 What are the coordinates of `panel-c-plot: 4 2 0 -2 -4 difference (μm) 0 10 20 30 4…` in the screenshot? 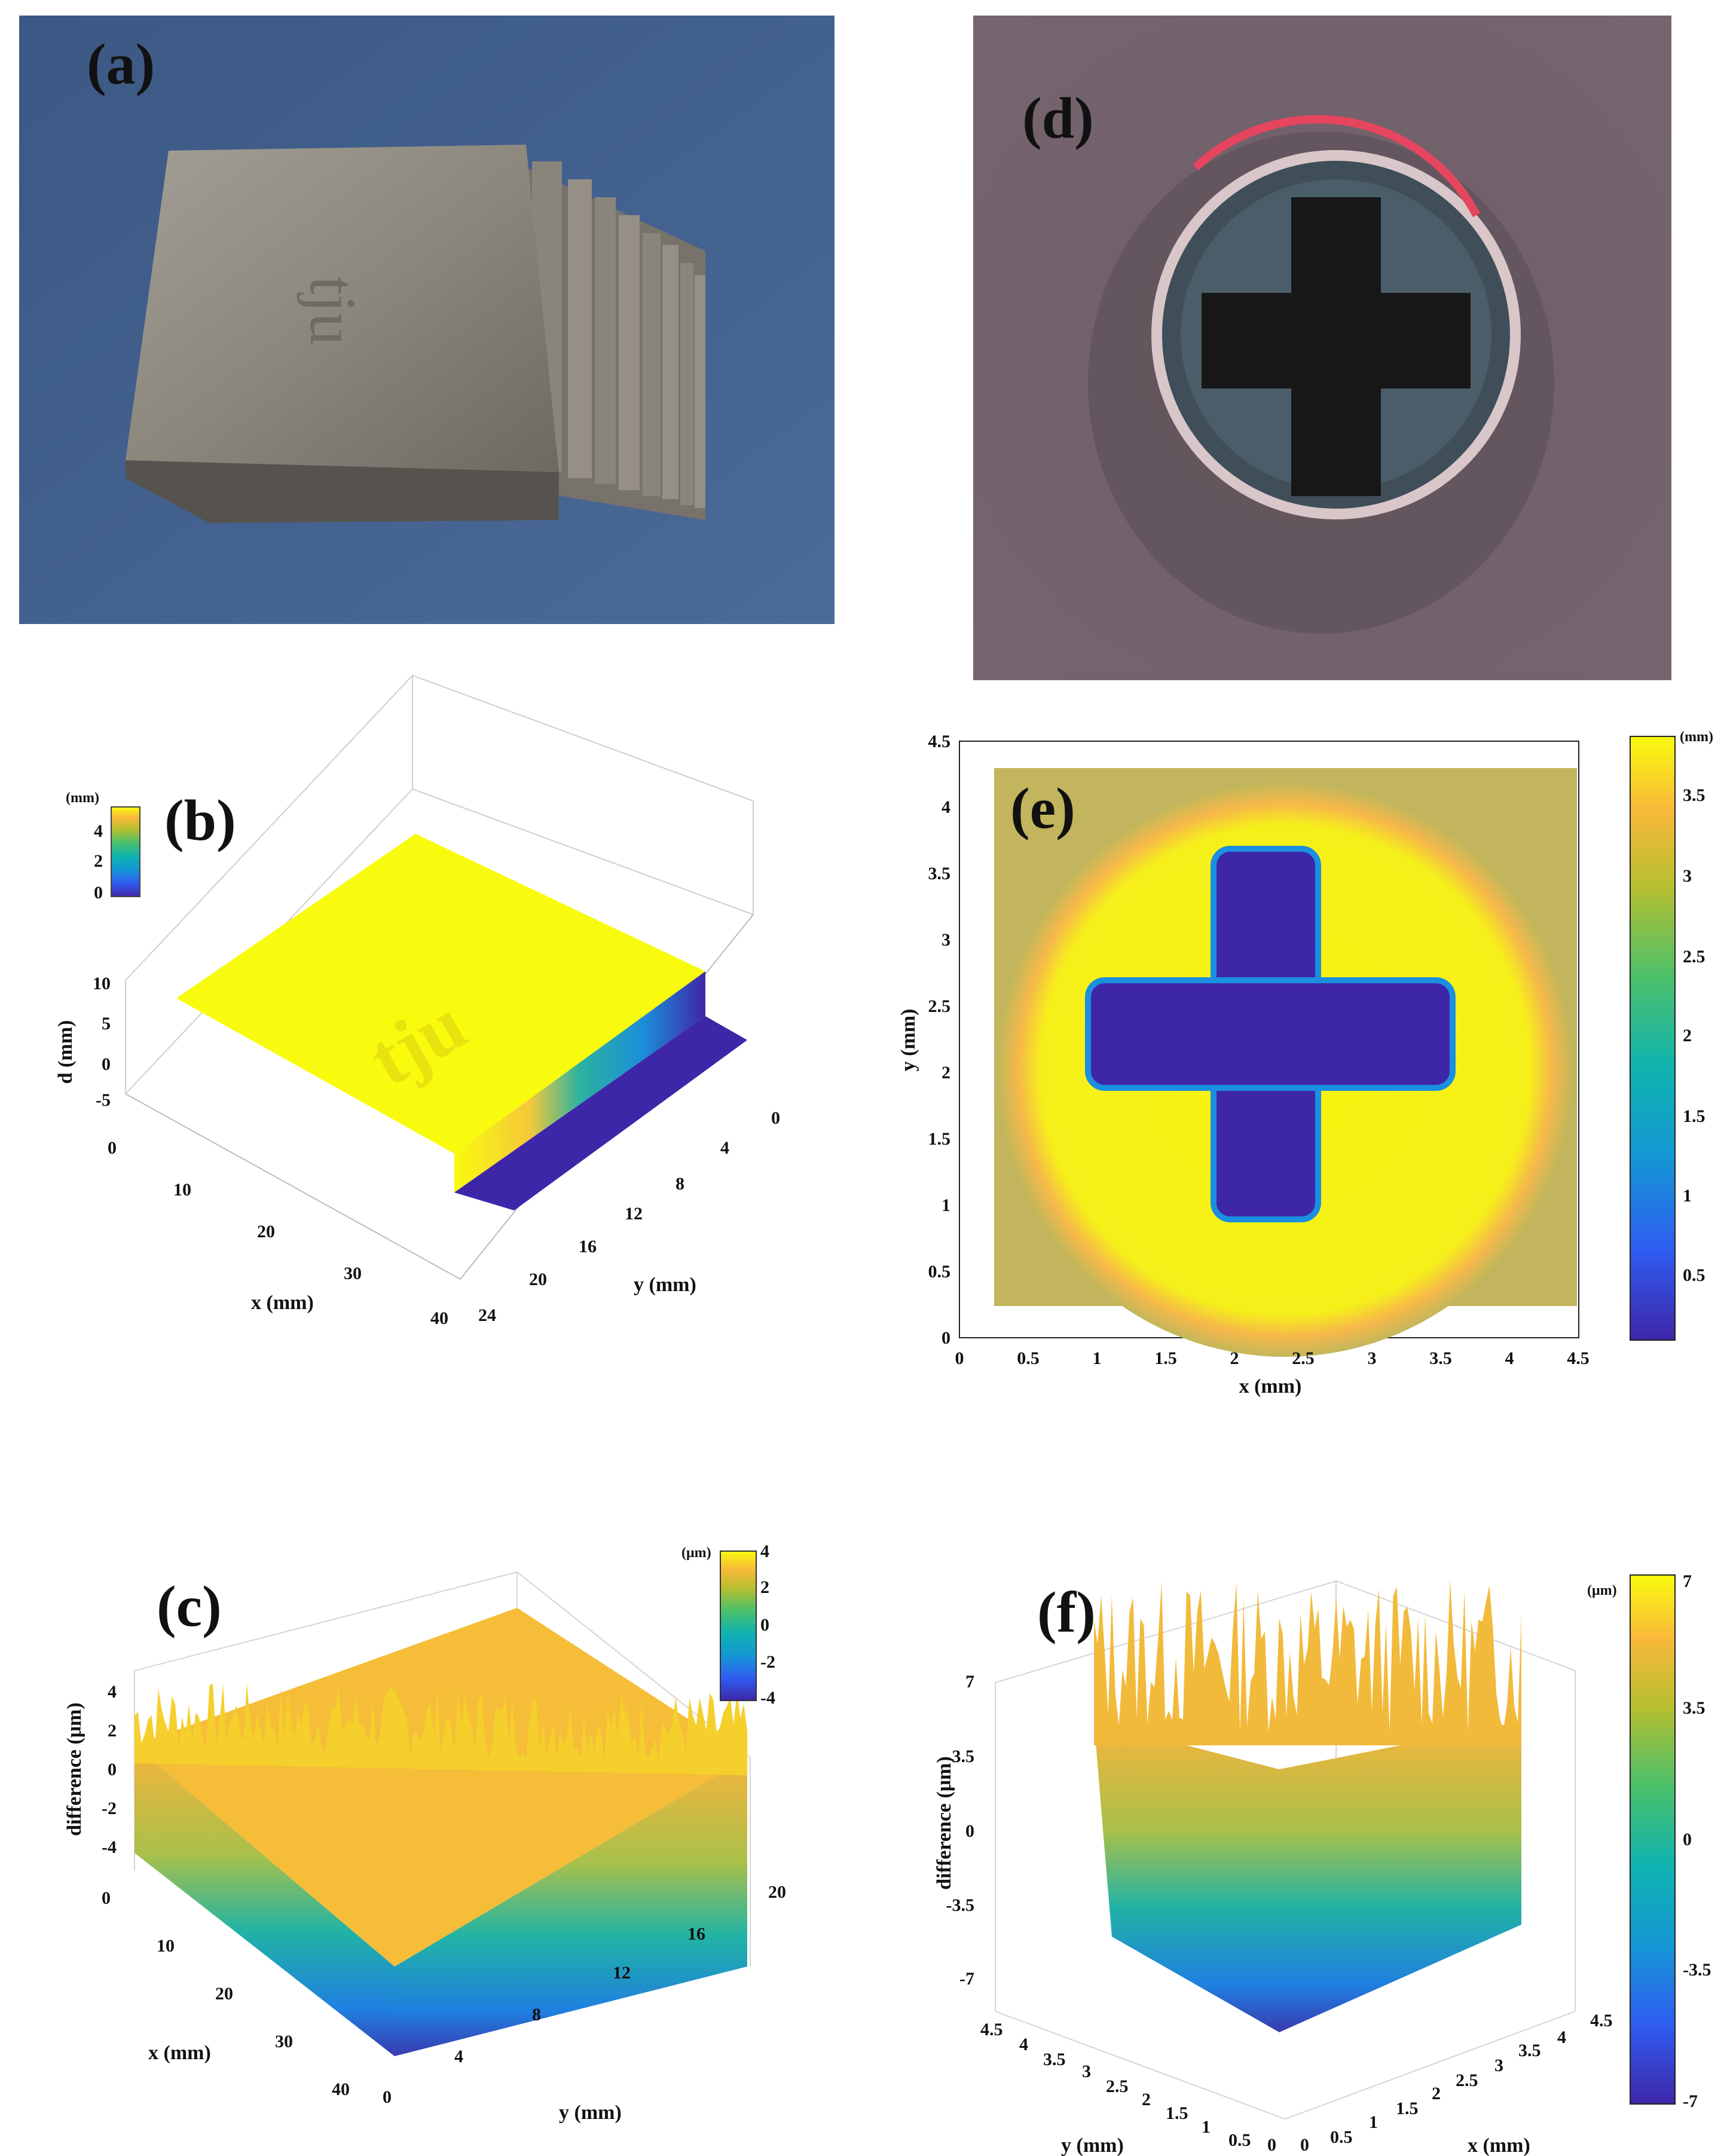 It's located at (424, 1833).